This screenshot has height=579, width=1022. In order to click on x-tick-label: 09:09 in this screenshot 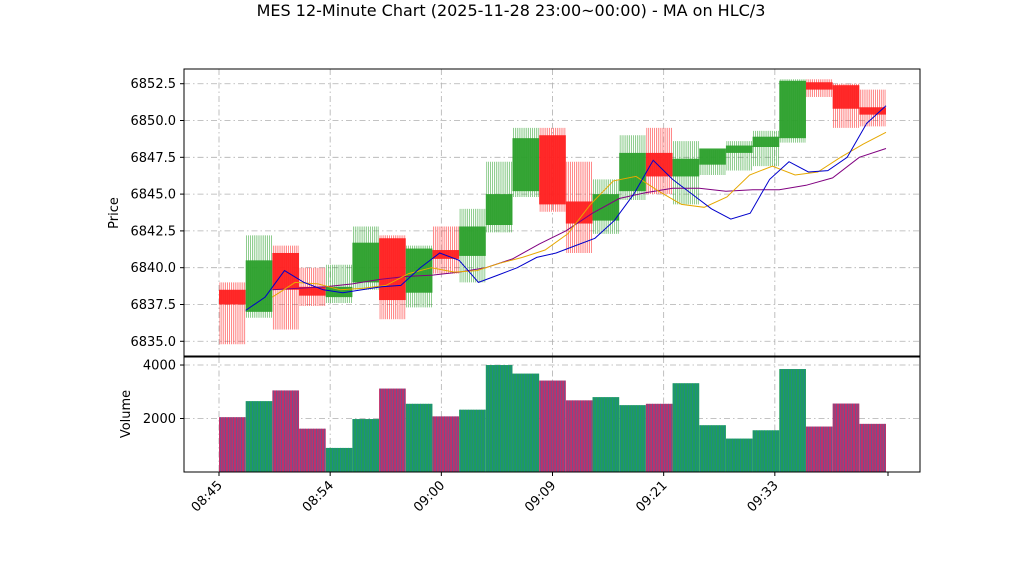, I will do `click(540, 496)`.